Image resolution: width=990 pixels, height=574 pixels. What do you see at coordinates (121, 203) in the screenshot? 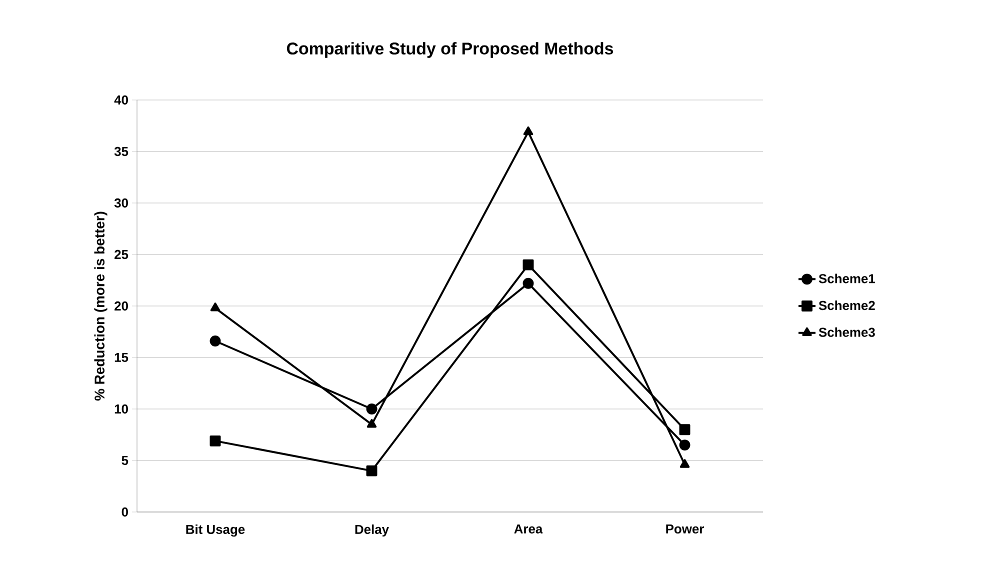
I see `y-tick-label: 30` at bounding box center [121, 203].